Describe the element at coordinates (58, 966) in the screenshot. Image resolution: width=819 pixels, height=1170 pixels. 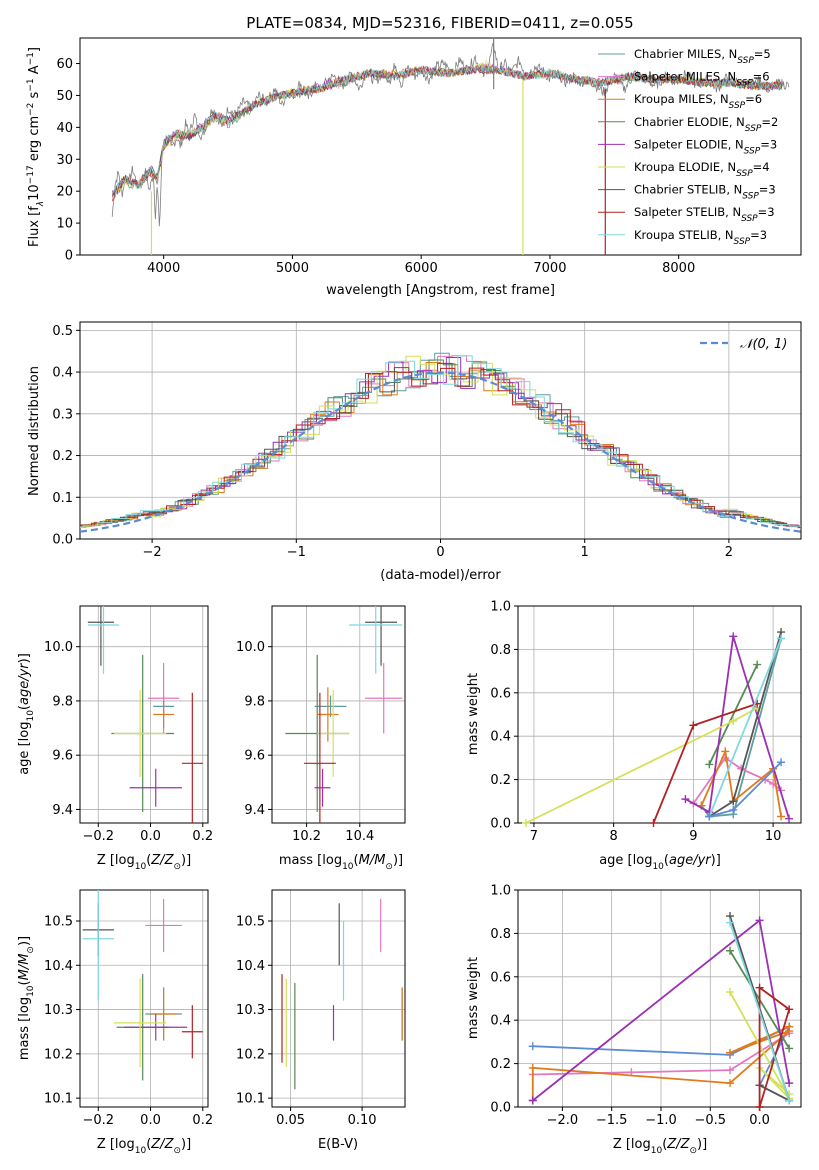
I see `y-tick-label: 10.4` at that location.